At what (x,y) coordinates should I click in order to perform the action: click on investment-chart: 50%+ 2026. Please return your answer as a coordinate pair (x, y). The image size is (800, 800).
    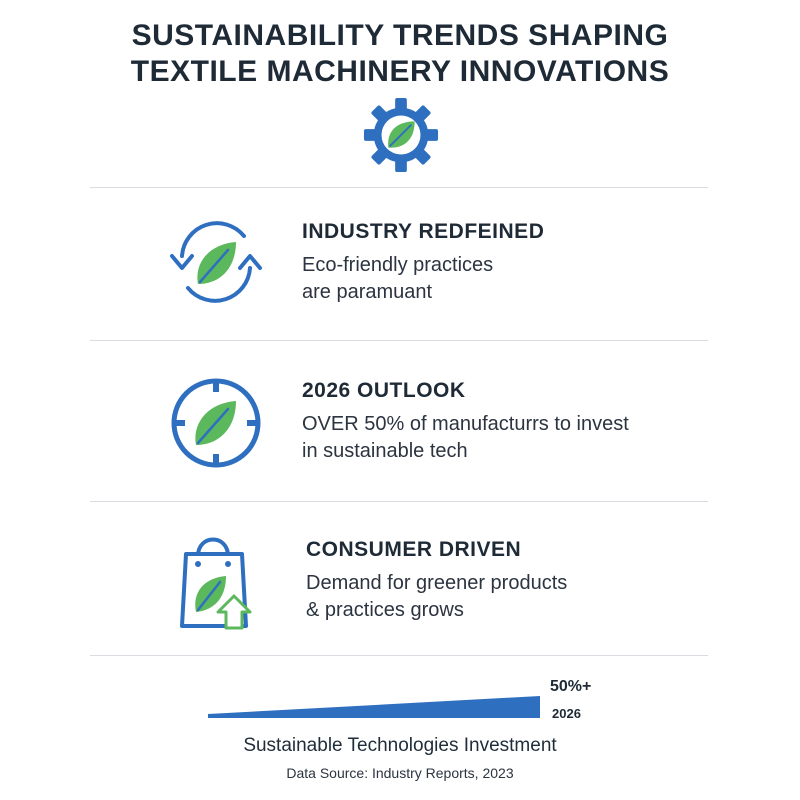
    Looking at the image, I should click on (399, 699).